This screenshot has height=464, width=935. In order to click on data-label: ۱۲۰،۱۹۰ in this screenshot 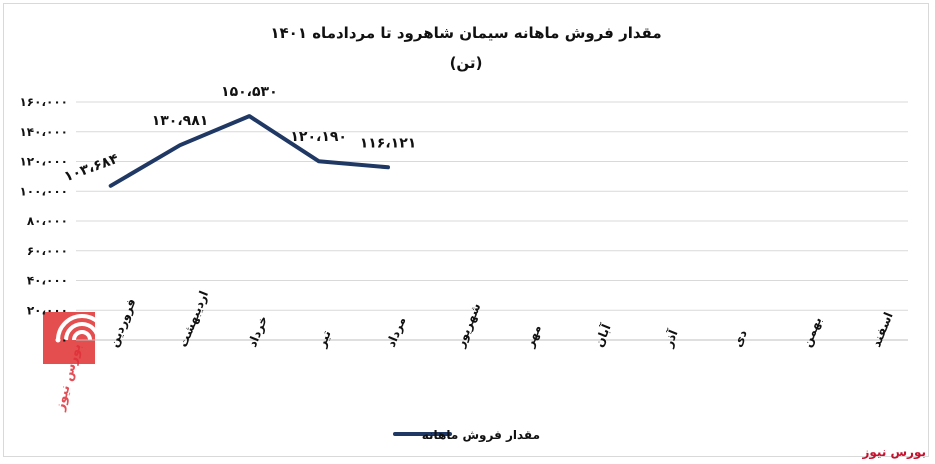, I will do `click(318, 137)`.